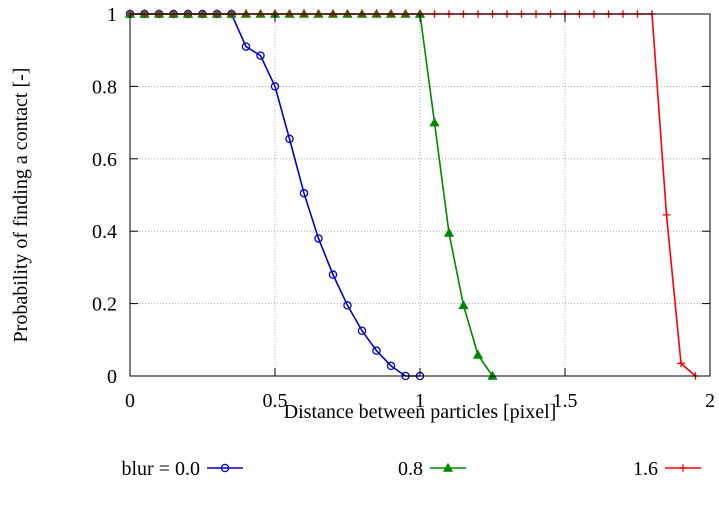  I want to click on x-tick-label: 1.5, so click(565, 401).